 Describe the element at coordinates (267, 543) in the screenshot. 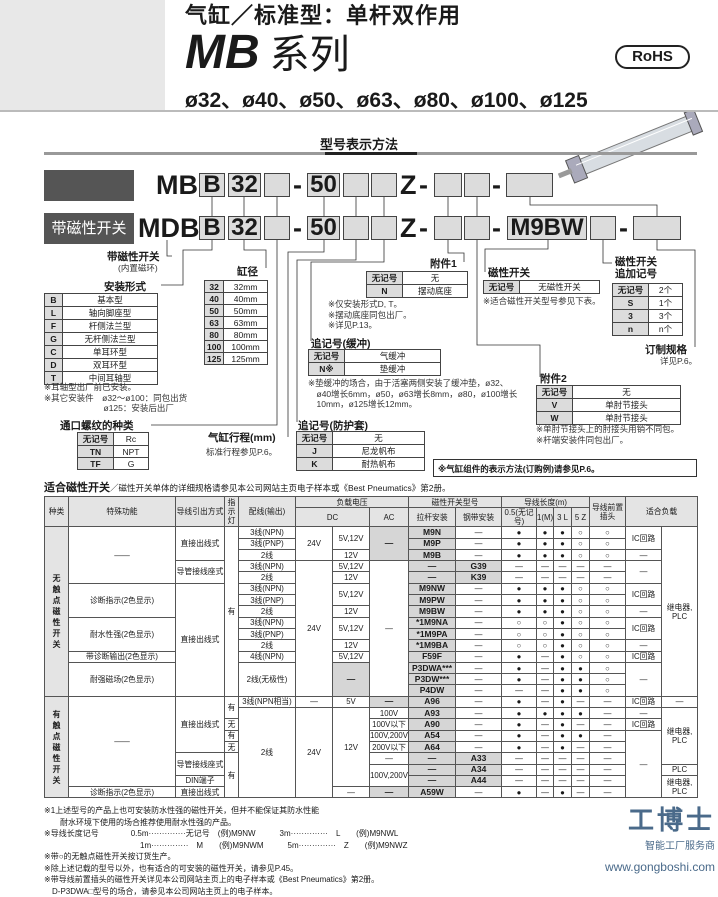

I see `table-cell: 3线(PNP)` at that location.